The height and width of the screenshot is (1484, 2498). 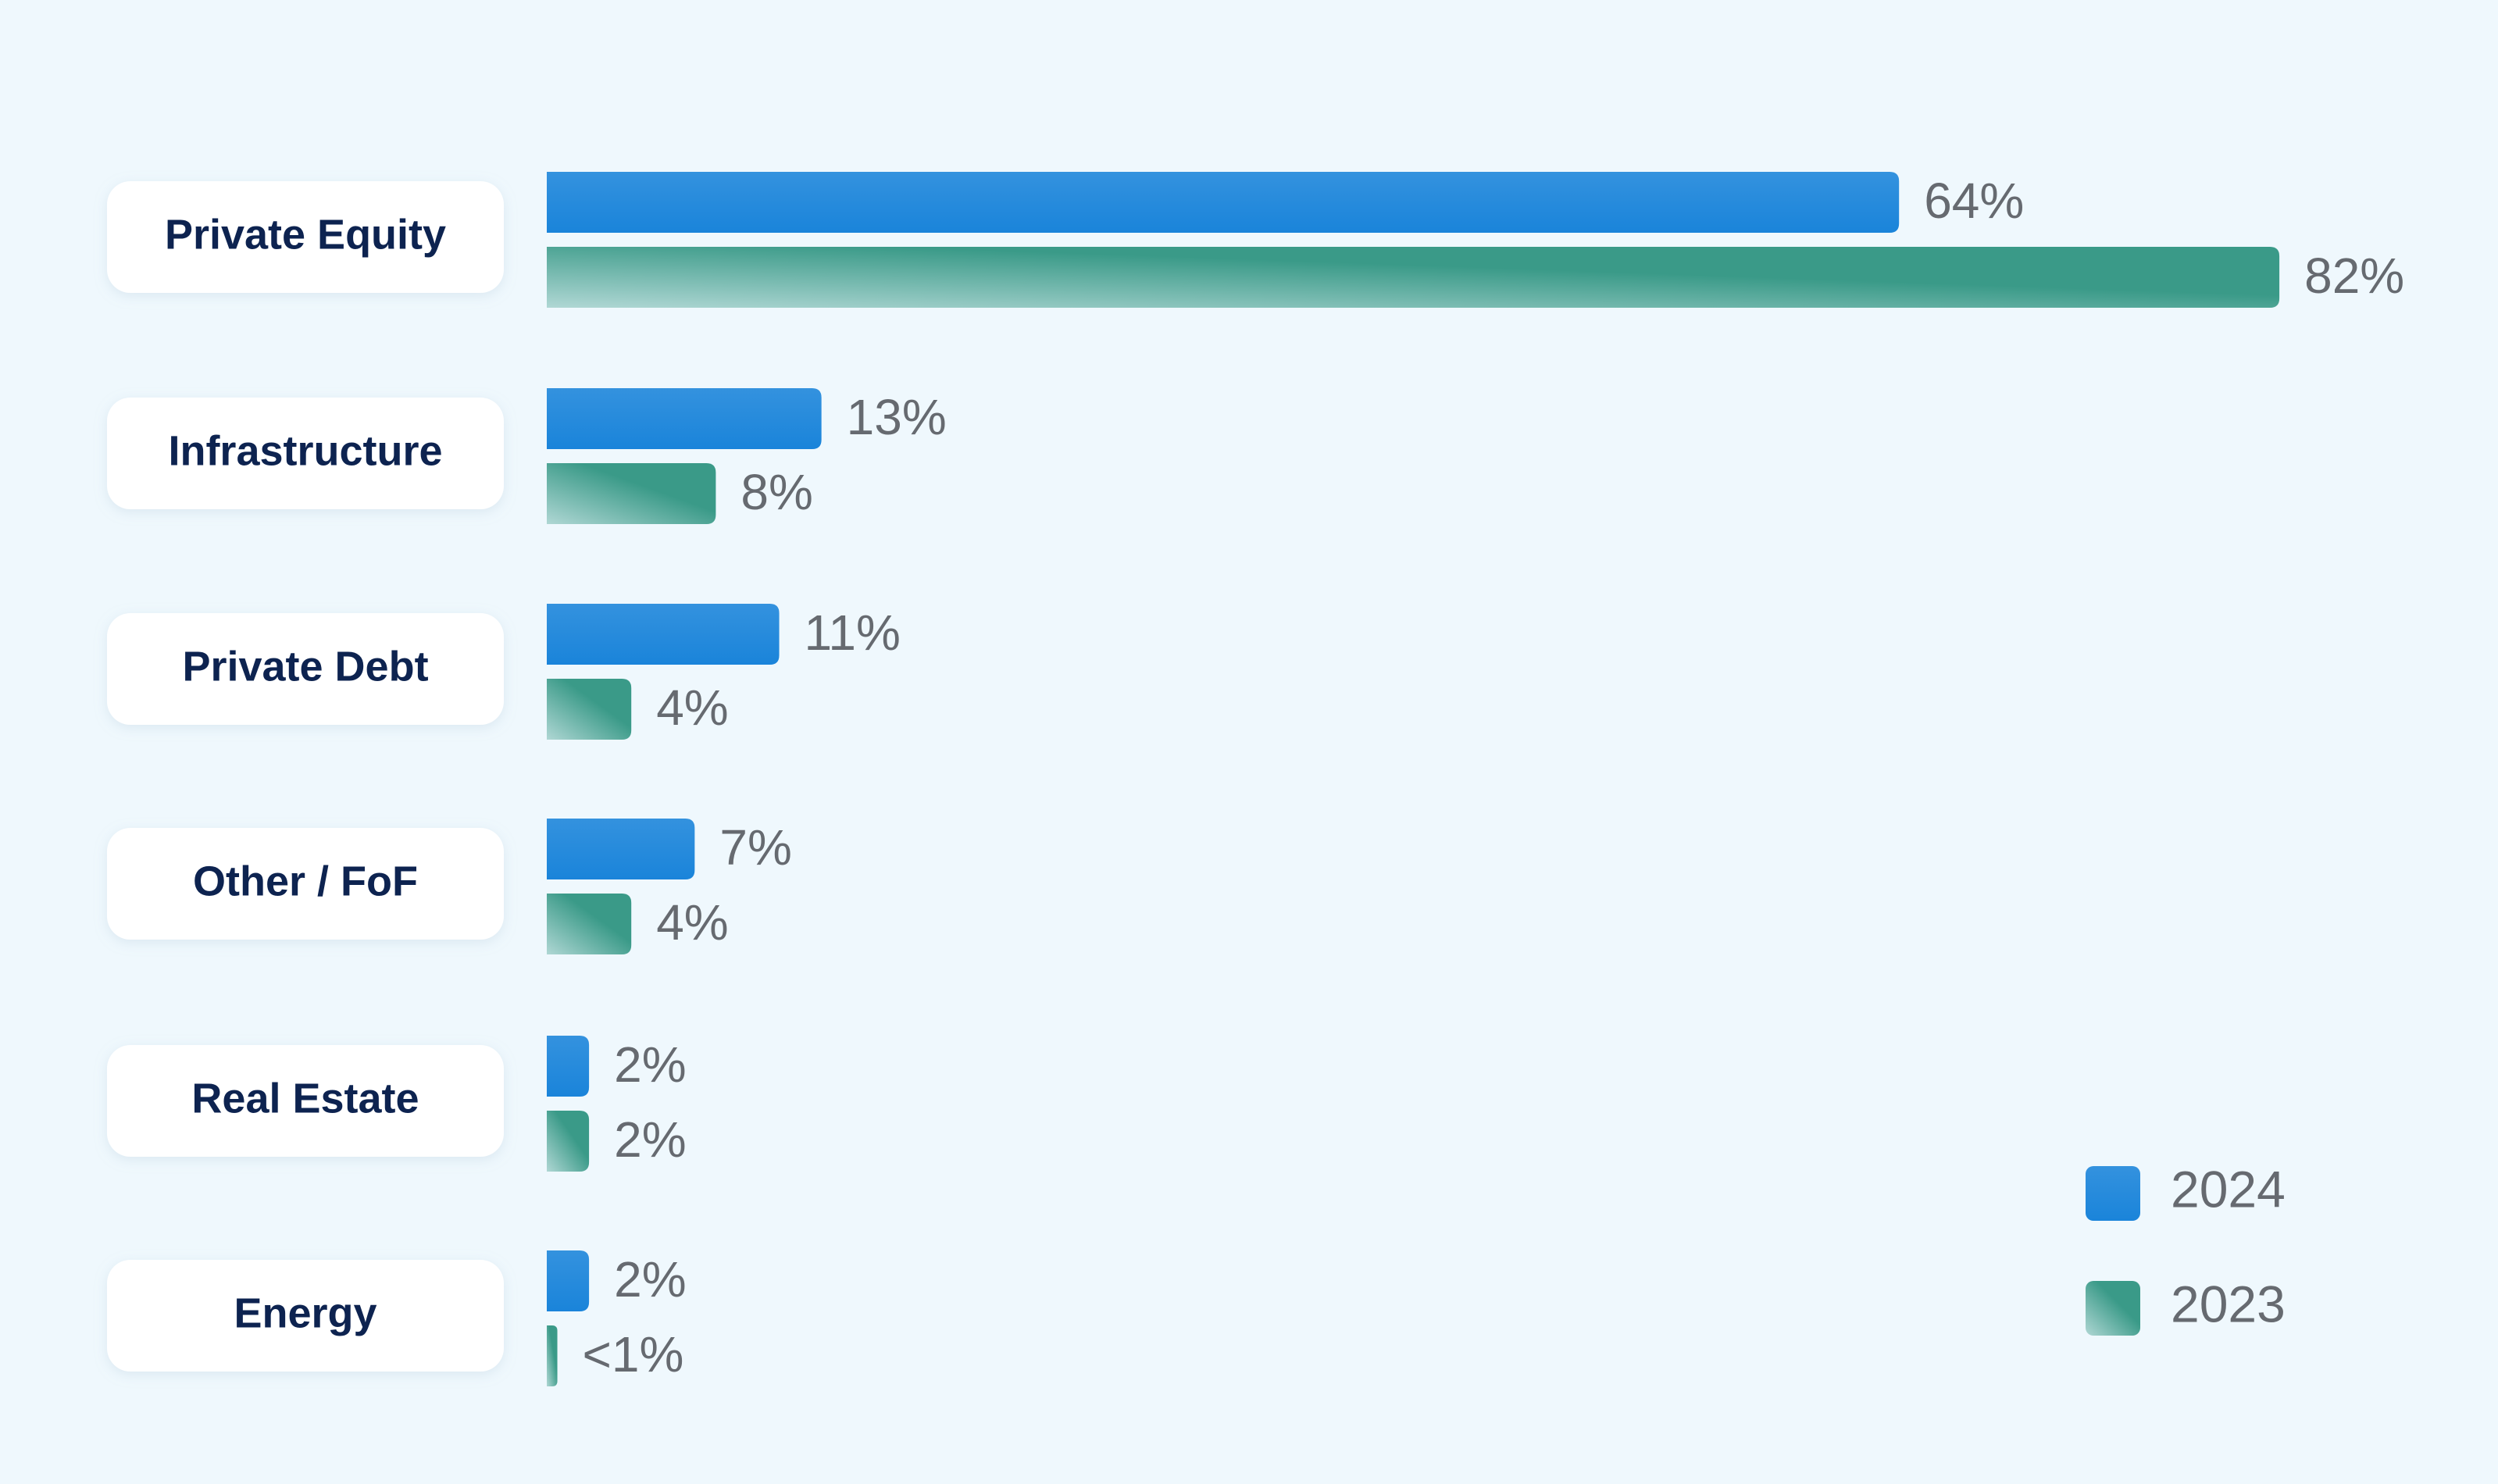 What do you see at coordinates (1974, 201) in the screenshot?
I see `value-label: 64%` at bounding box center [1974, 201].